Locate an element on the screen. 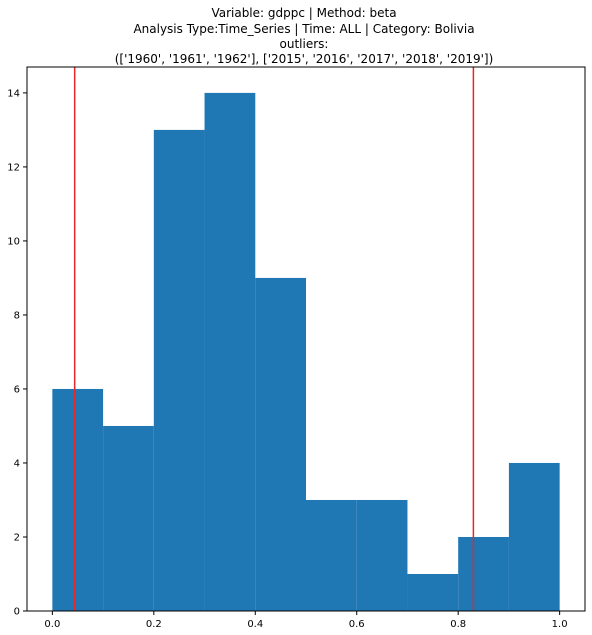  y-tick-label: 14 is located at coordinates (13, 93).